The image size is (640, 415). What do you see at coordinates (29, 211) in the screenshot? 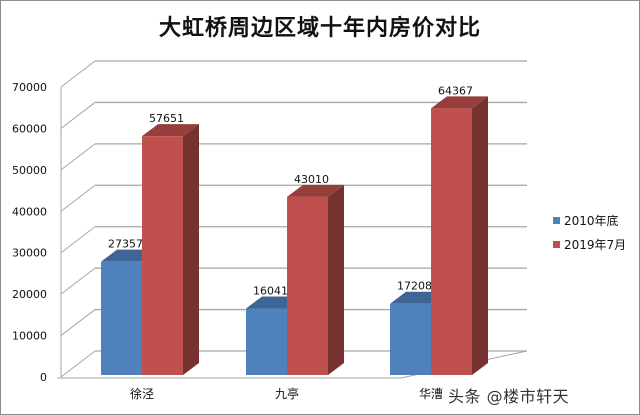
I see `y-tick-label: 40000` at bounding box center [29, 211].